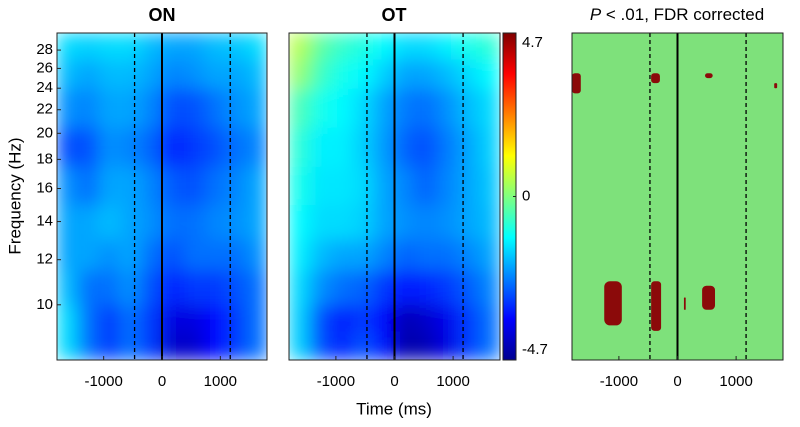  What do you see at coordinates (526, 195) in the screenshot?
I see `colorbar-tick-label: 0` at bounding box center [526, 195].